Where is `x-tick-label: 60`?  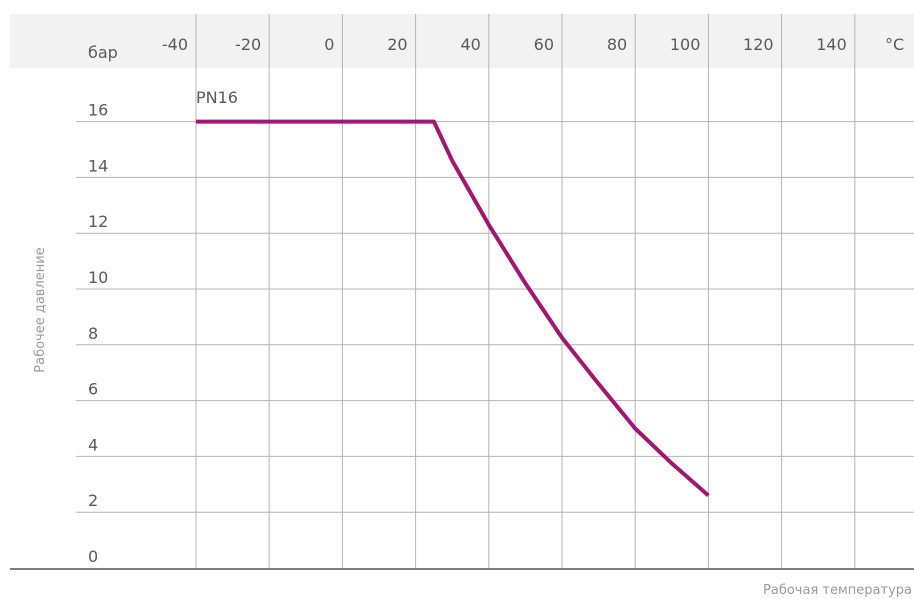
x-tick-label: 60 is located at coordinates (544, 44).